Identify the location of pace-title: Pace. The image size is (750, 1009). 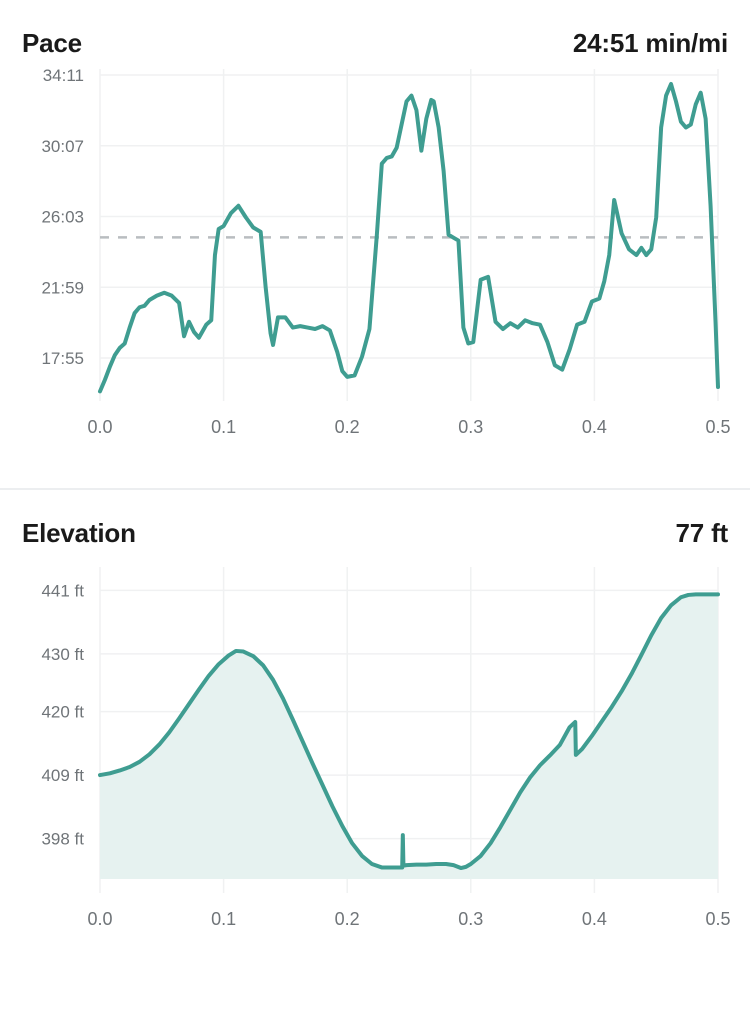
(52, 43).